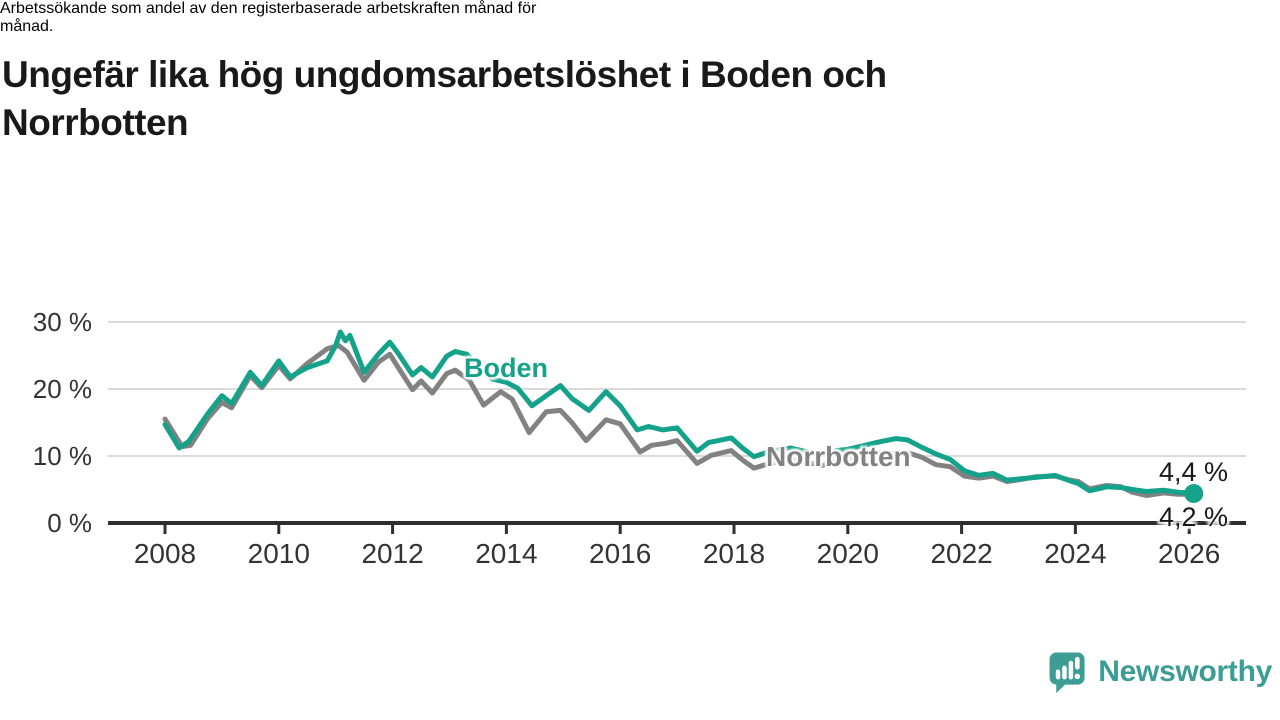 Image resolution: width=1280 pixels, height=720 pixels. I want to click on series-label-boden: Boden, so click(506, 368).